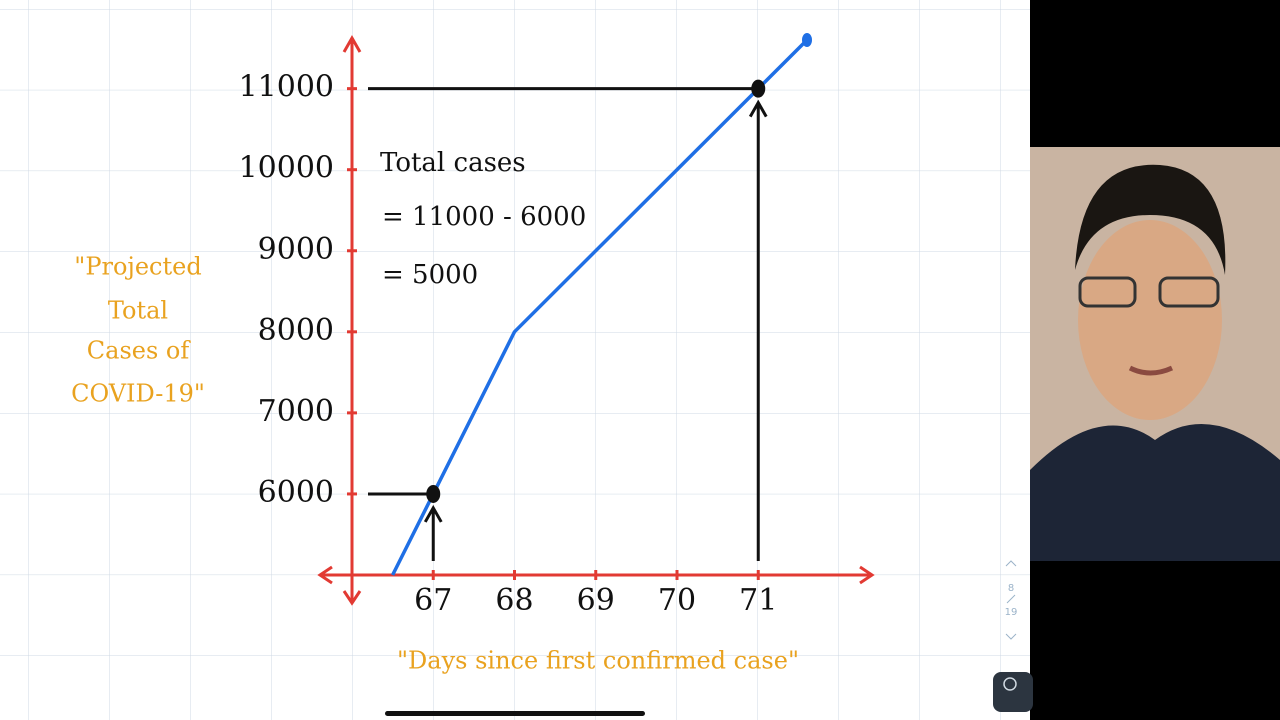 This screenshot has width=1280, height=720. What do you see at coordinates (807, 40) in the screenshot?
I see `line-end-dot` at bounding box center [807, 40].